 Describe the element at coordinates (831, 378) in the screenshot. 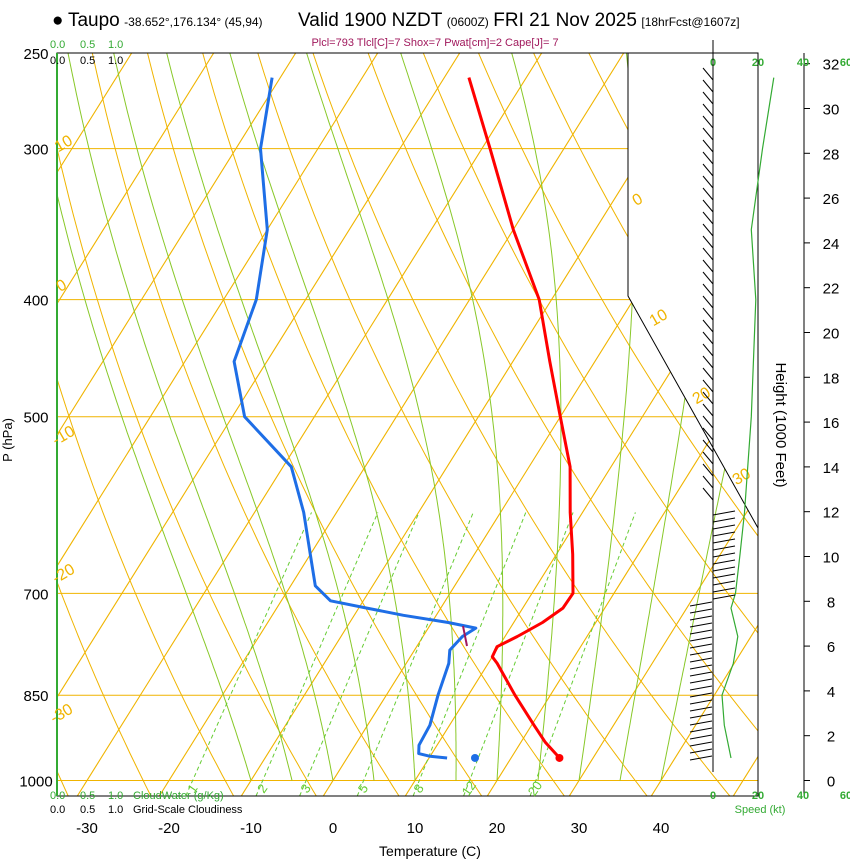

I see `height-tick-label: 18` at that location.